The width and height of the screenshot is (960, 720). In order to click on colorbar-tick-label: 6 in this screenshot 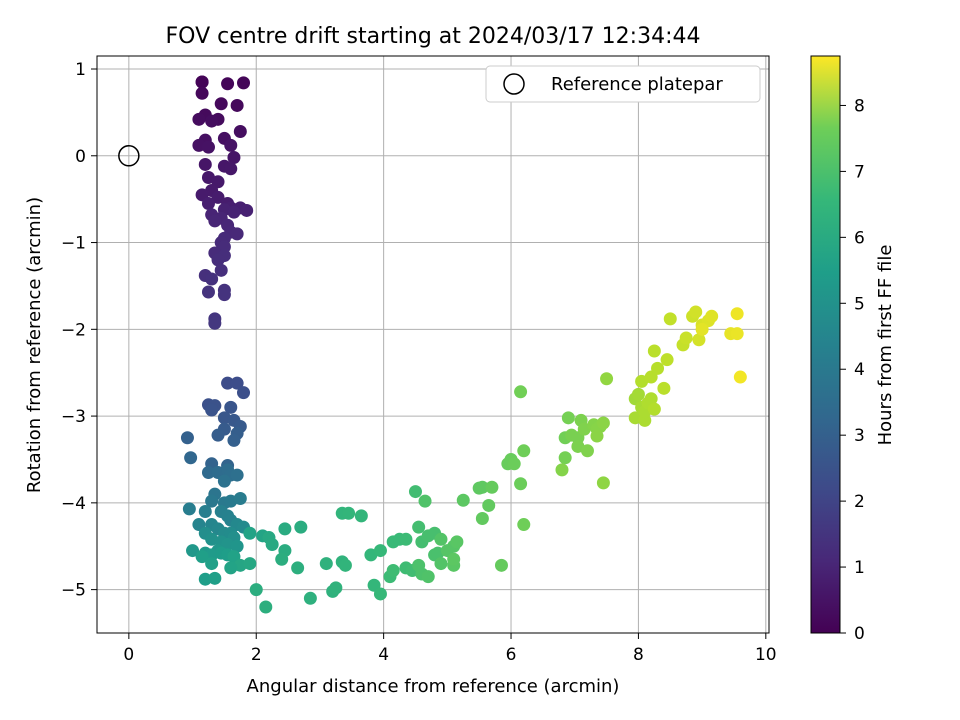, I will do `click(859, 238)`.